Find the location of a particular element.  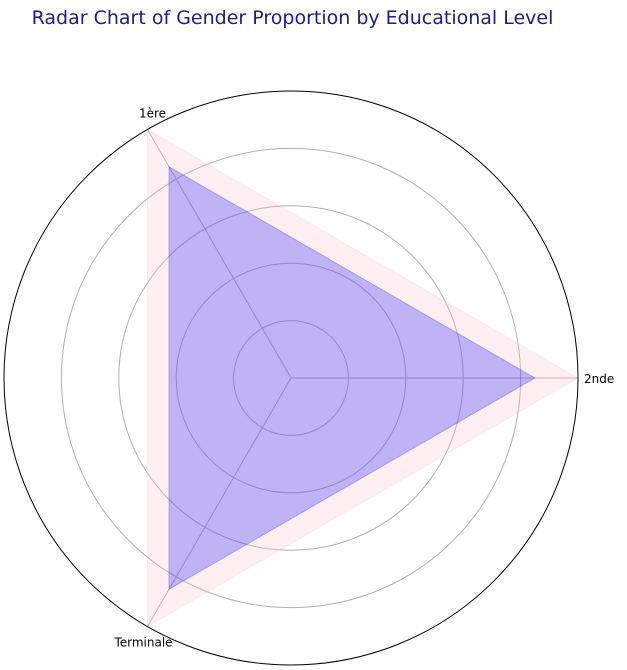

axis-label-Terminale: Terminale is located at coordinates (142, 643).